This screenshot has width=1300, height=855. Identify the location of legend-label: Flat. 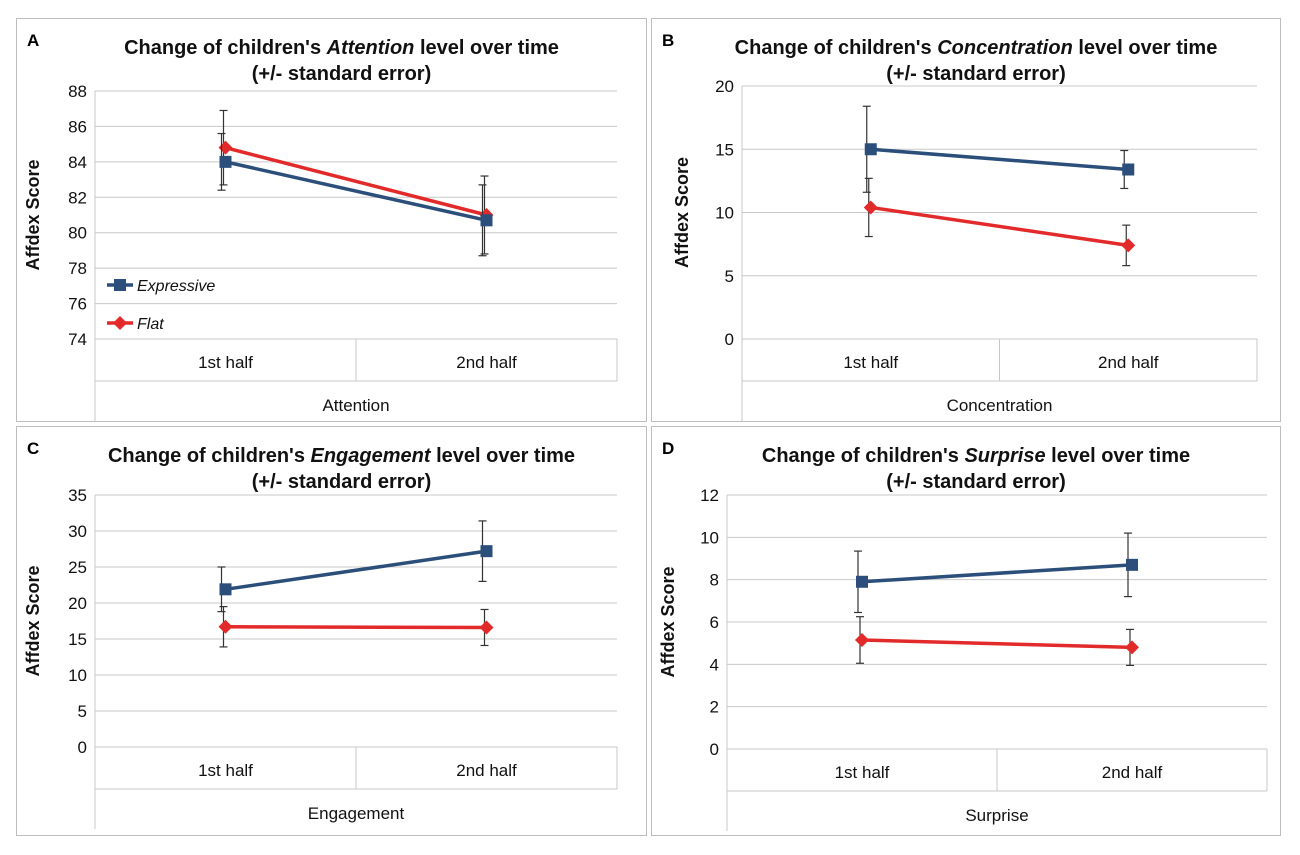
(150, 324).